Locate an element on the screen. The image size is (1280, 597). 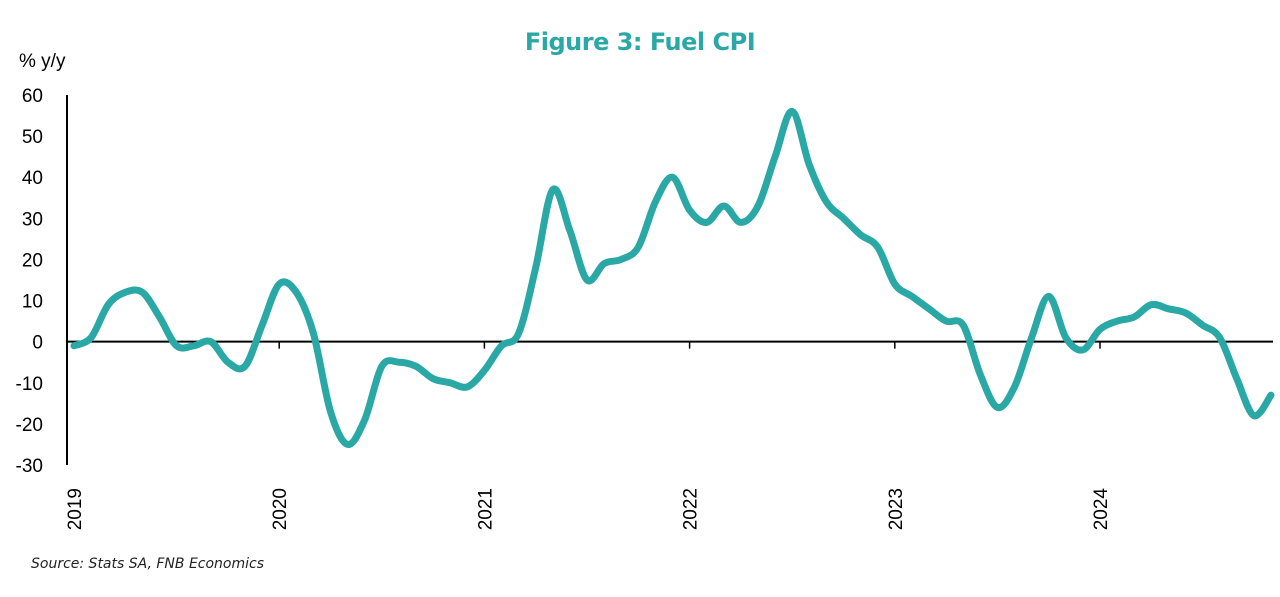
y-tick-label: 0 is located at coordinates (37, 343).